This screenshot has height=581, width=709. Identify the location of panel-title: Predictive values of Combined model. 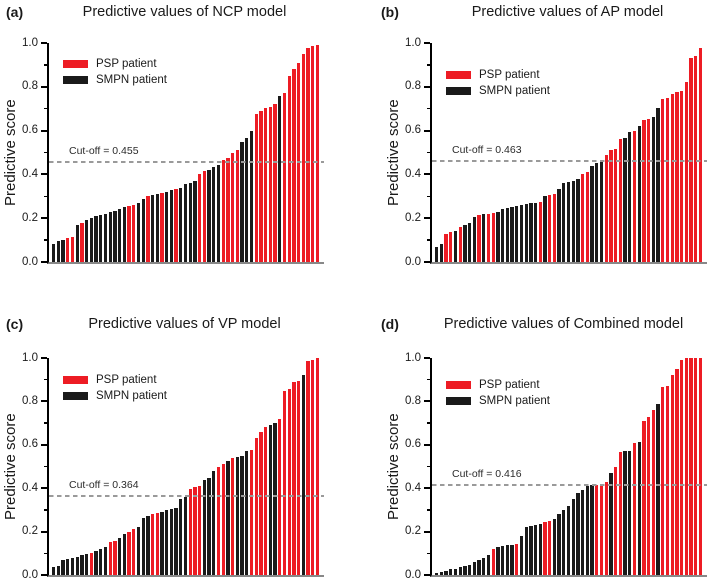
(563, 324).